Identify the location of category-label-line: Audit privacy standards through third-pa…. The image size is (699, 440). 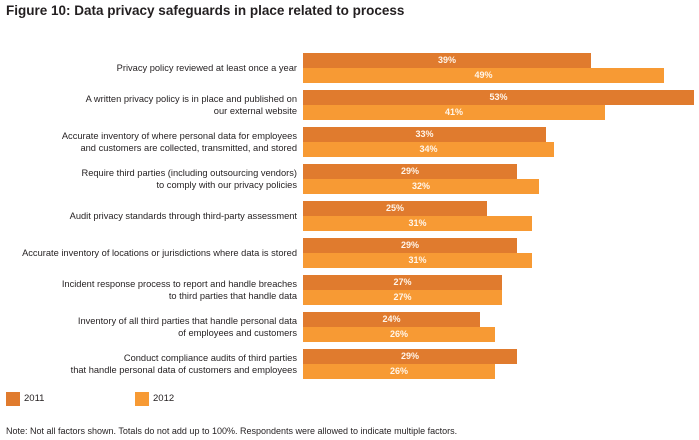
(183, 216).